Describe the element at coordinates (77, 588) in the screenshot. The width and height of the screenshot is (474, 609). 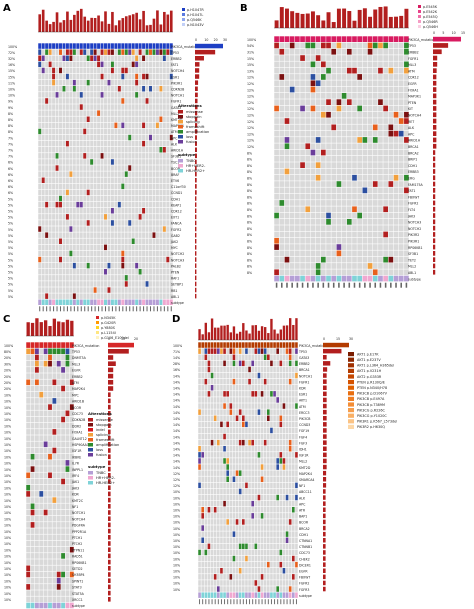
I see `gene-label: STAT3` at that location.